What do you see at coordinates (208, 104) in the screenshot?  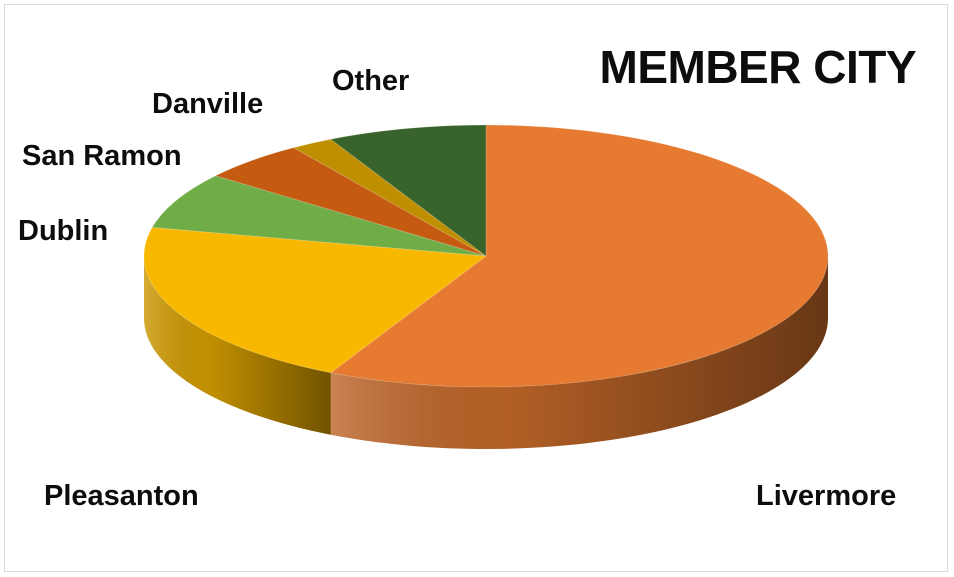 I see `slice-label-danville: Danville` at bounding box center [208, 104].